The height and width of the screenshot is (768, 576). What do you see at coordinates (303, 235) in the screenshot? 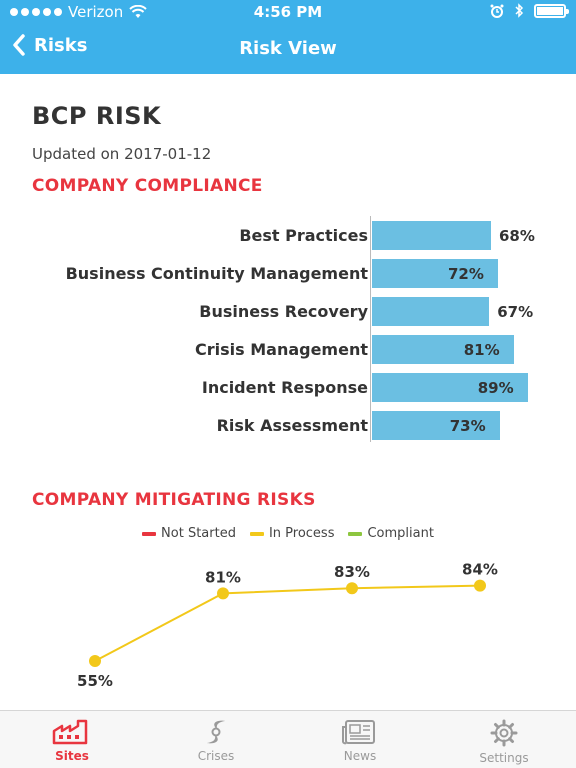
I see `bar-category-label: Best Practices` at bounding box center [303, 235].